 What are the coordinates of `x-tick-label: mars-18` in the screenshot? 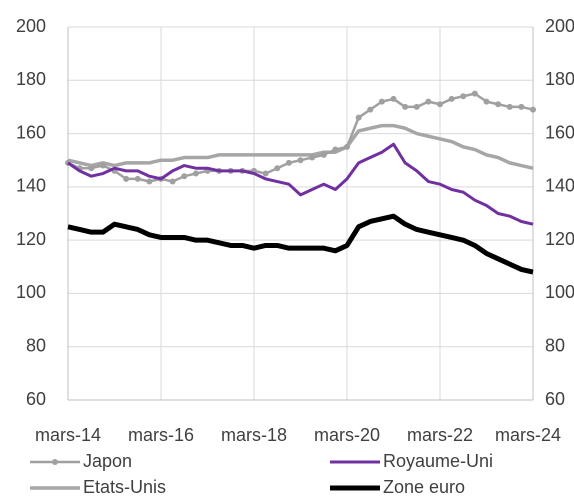 It's located at (254, 435).